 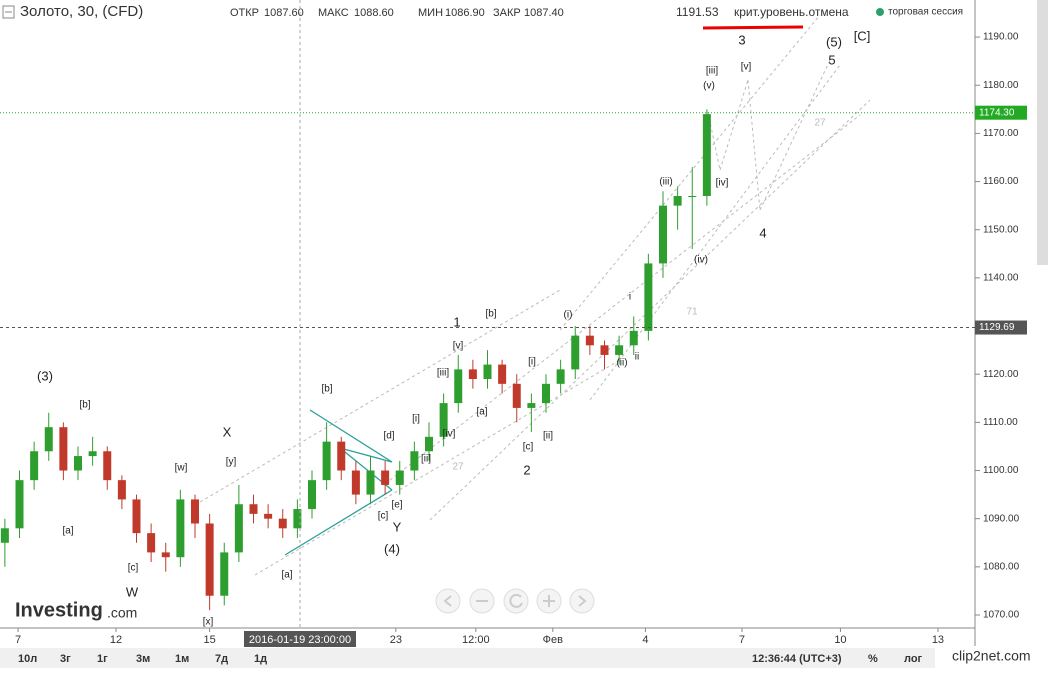 I want to click on wave-label: [i], so click(x=532, y=362).